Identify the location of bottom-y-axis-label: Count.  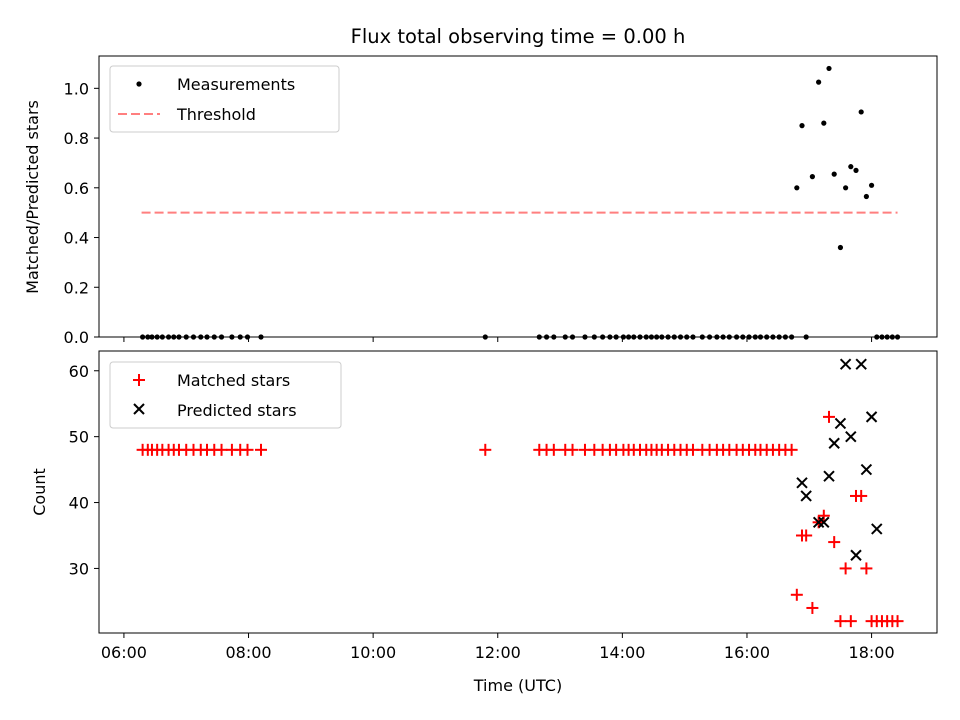
(39, 492).